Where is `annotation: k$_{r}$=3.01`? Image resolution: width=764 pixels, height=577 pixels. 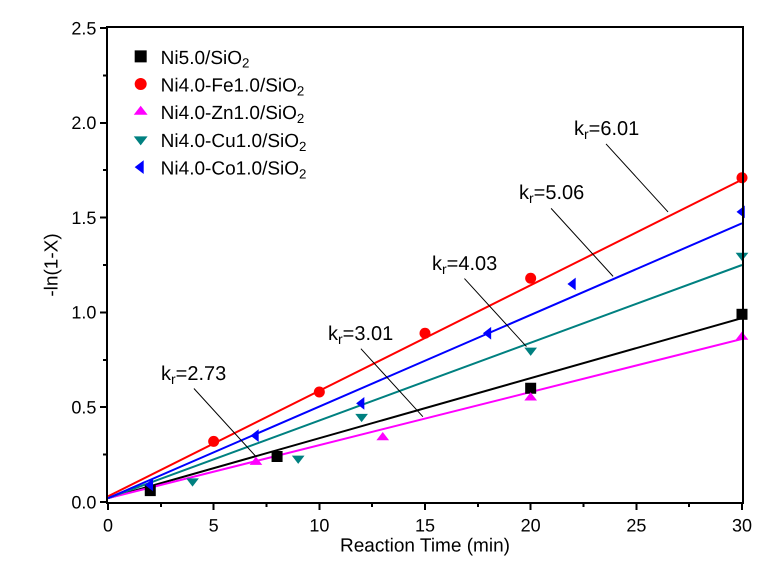 annotation: k$_{r}$=3.01 is located at coordinates (361, 335).